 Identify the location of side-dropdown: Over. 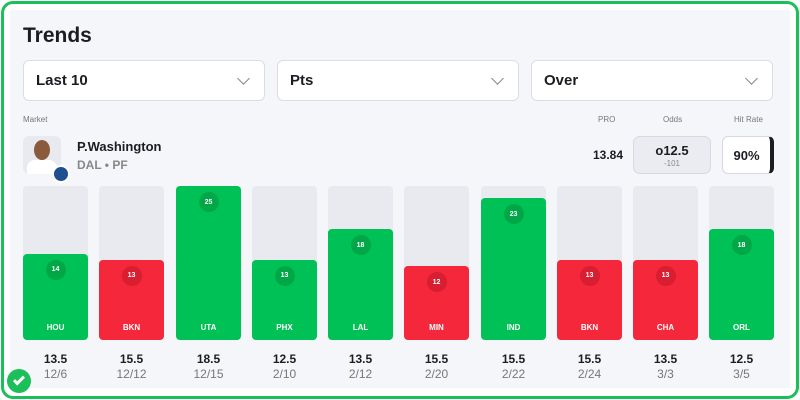
(652, 80).